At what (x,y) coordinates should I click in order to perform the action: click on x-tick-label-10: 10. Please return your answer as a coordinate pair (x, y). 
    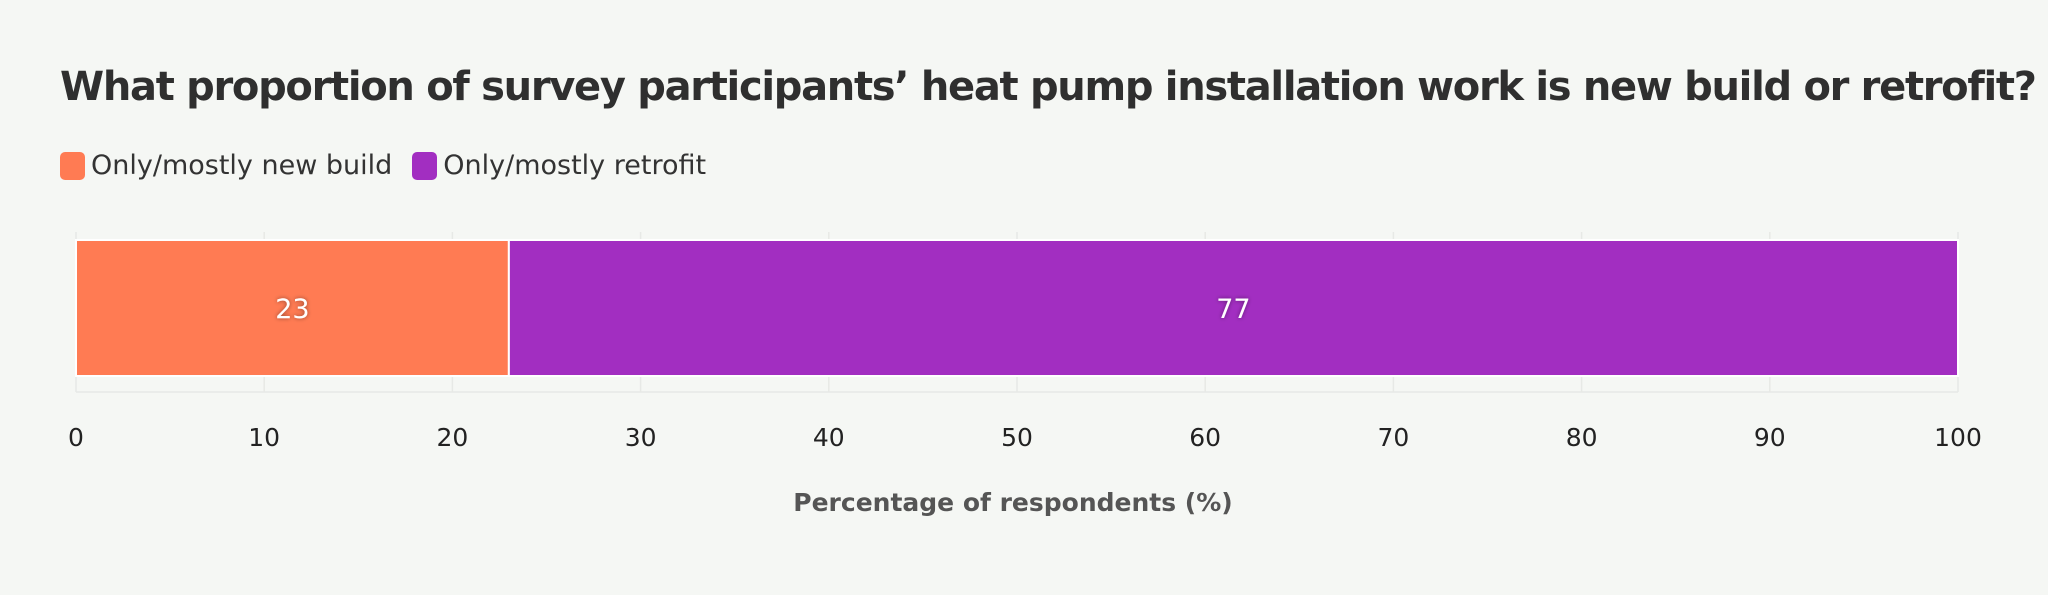
    Looking at the image, I should click on (264, 437).